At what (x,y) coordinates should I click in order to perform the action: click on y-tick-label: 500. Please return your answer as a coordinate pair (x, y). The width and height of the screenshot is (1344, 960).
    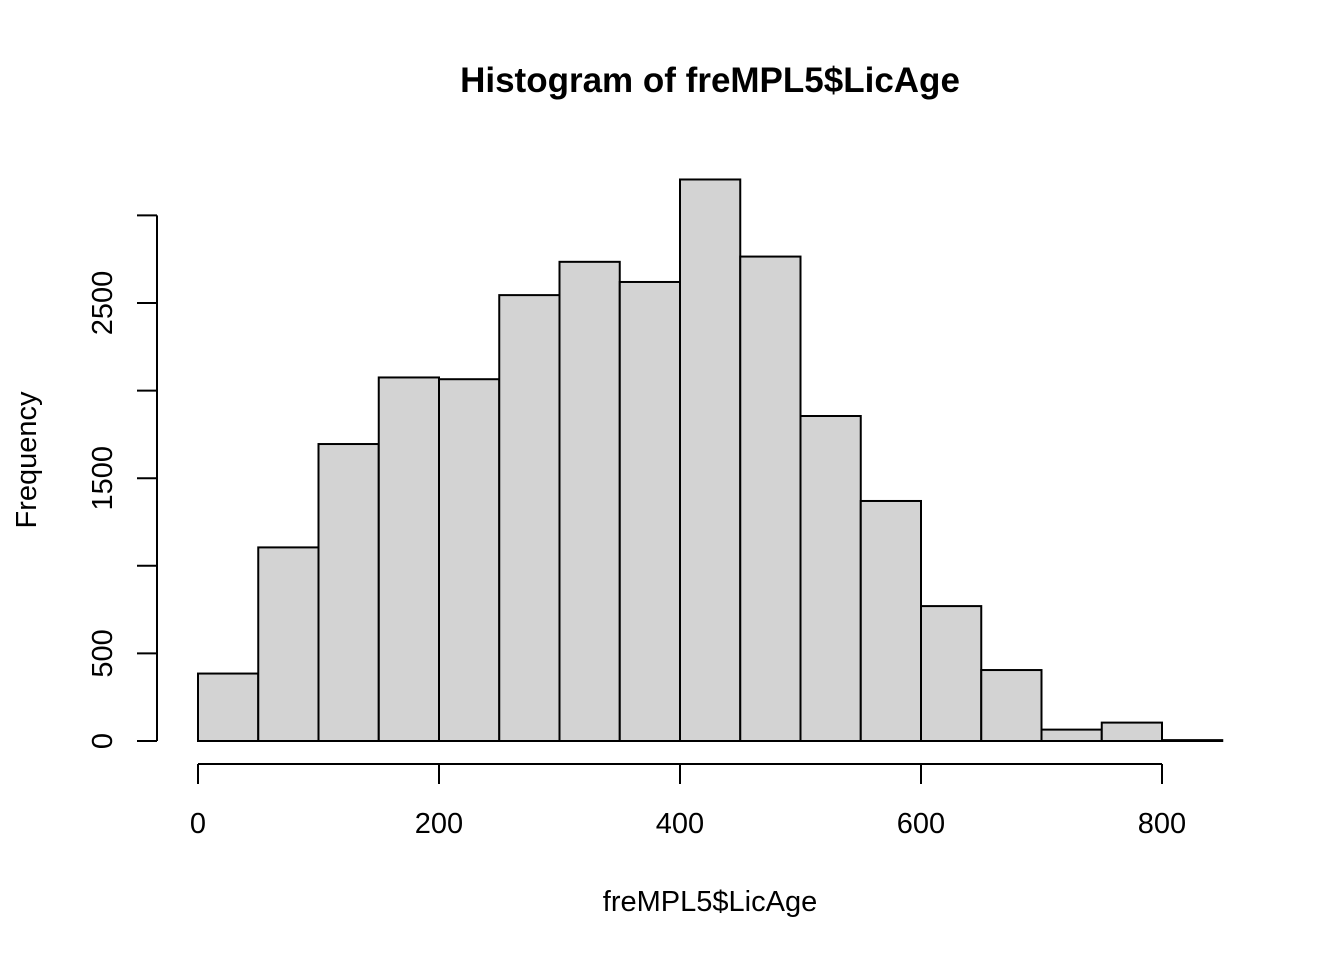
    Looking at the image, I should click on (103, 653).